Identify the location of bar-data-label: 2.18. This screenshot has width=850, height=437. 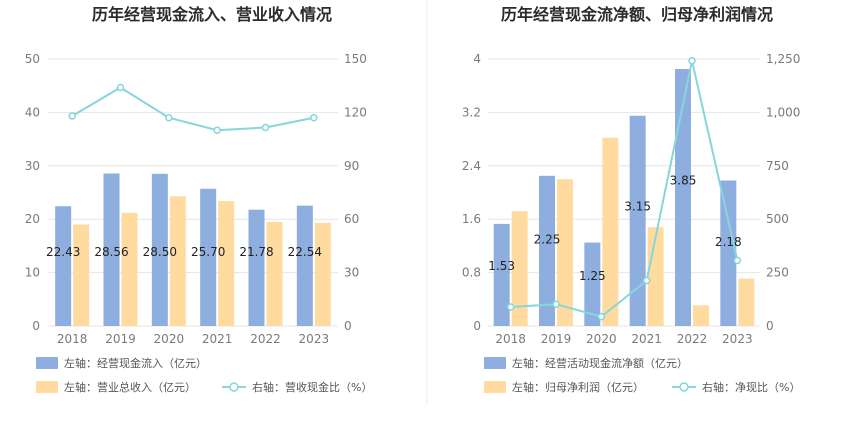
(728, 242).